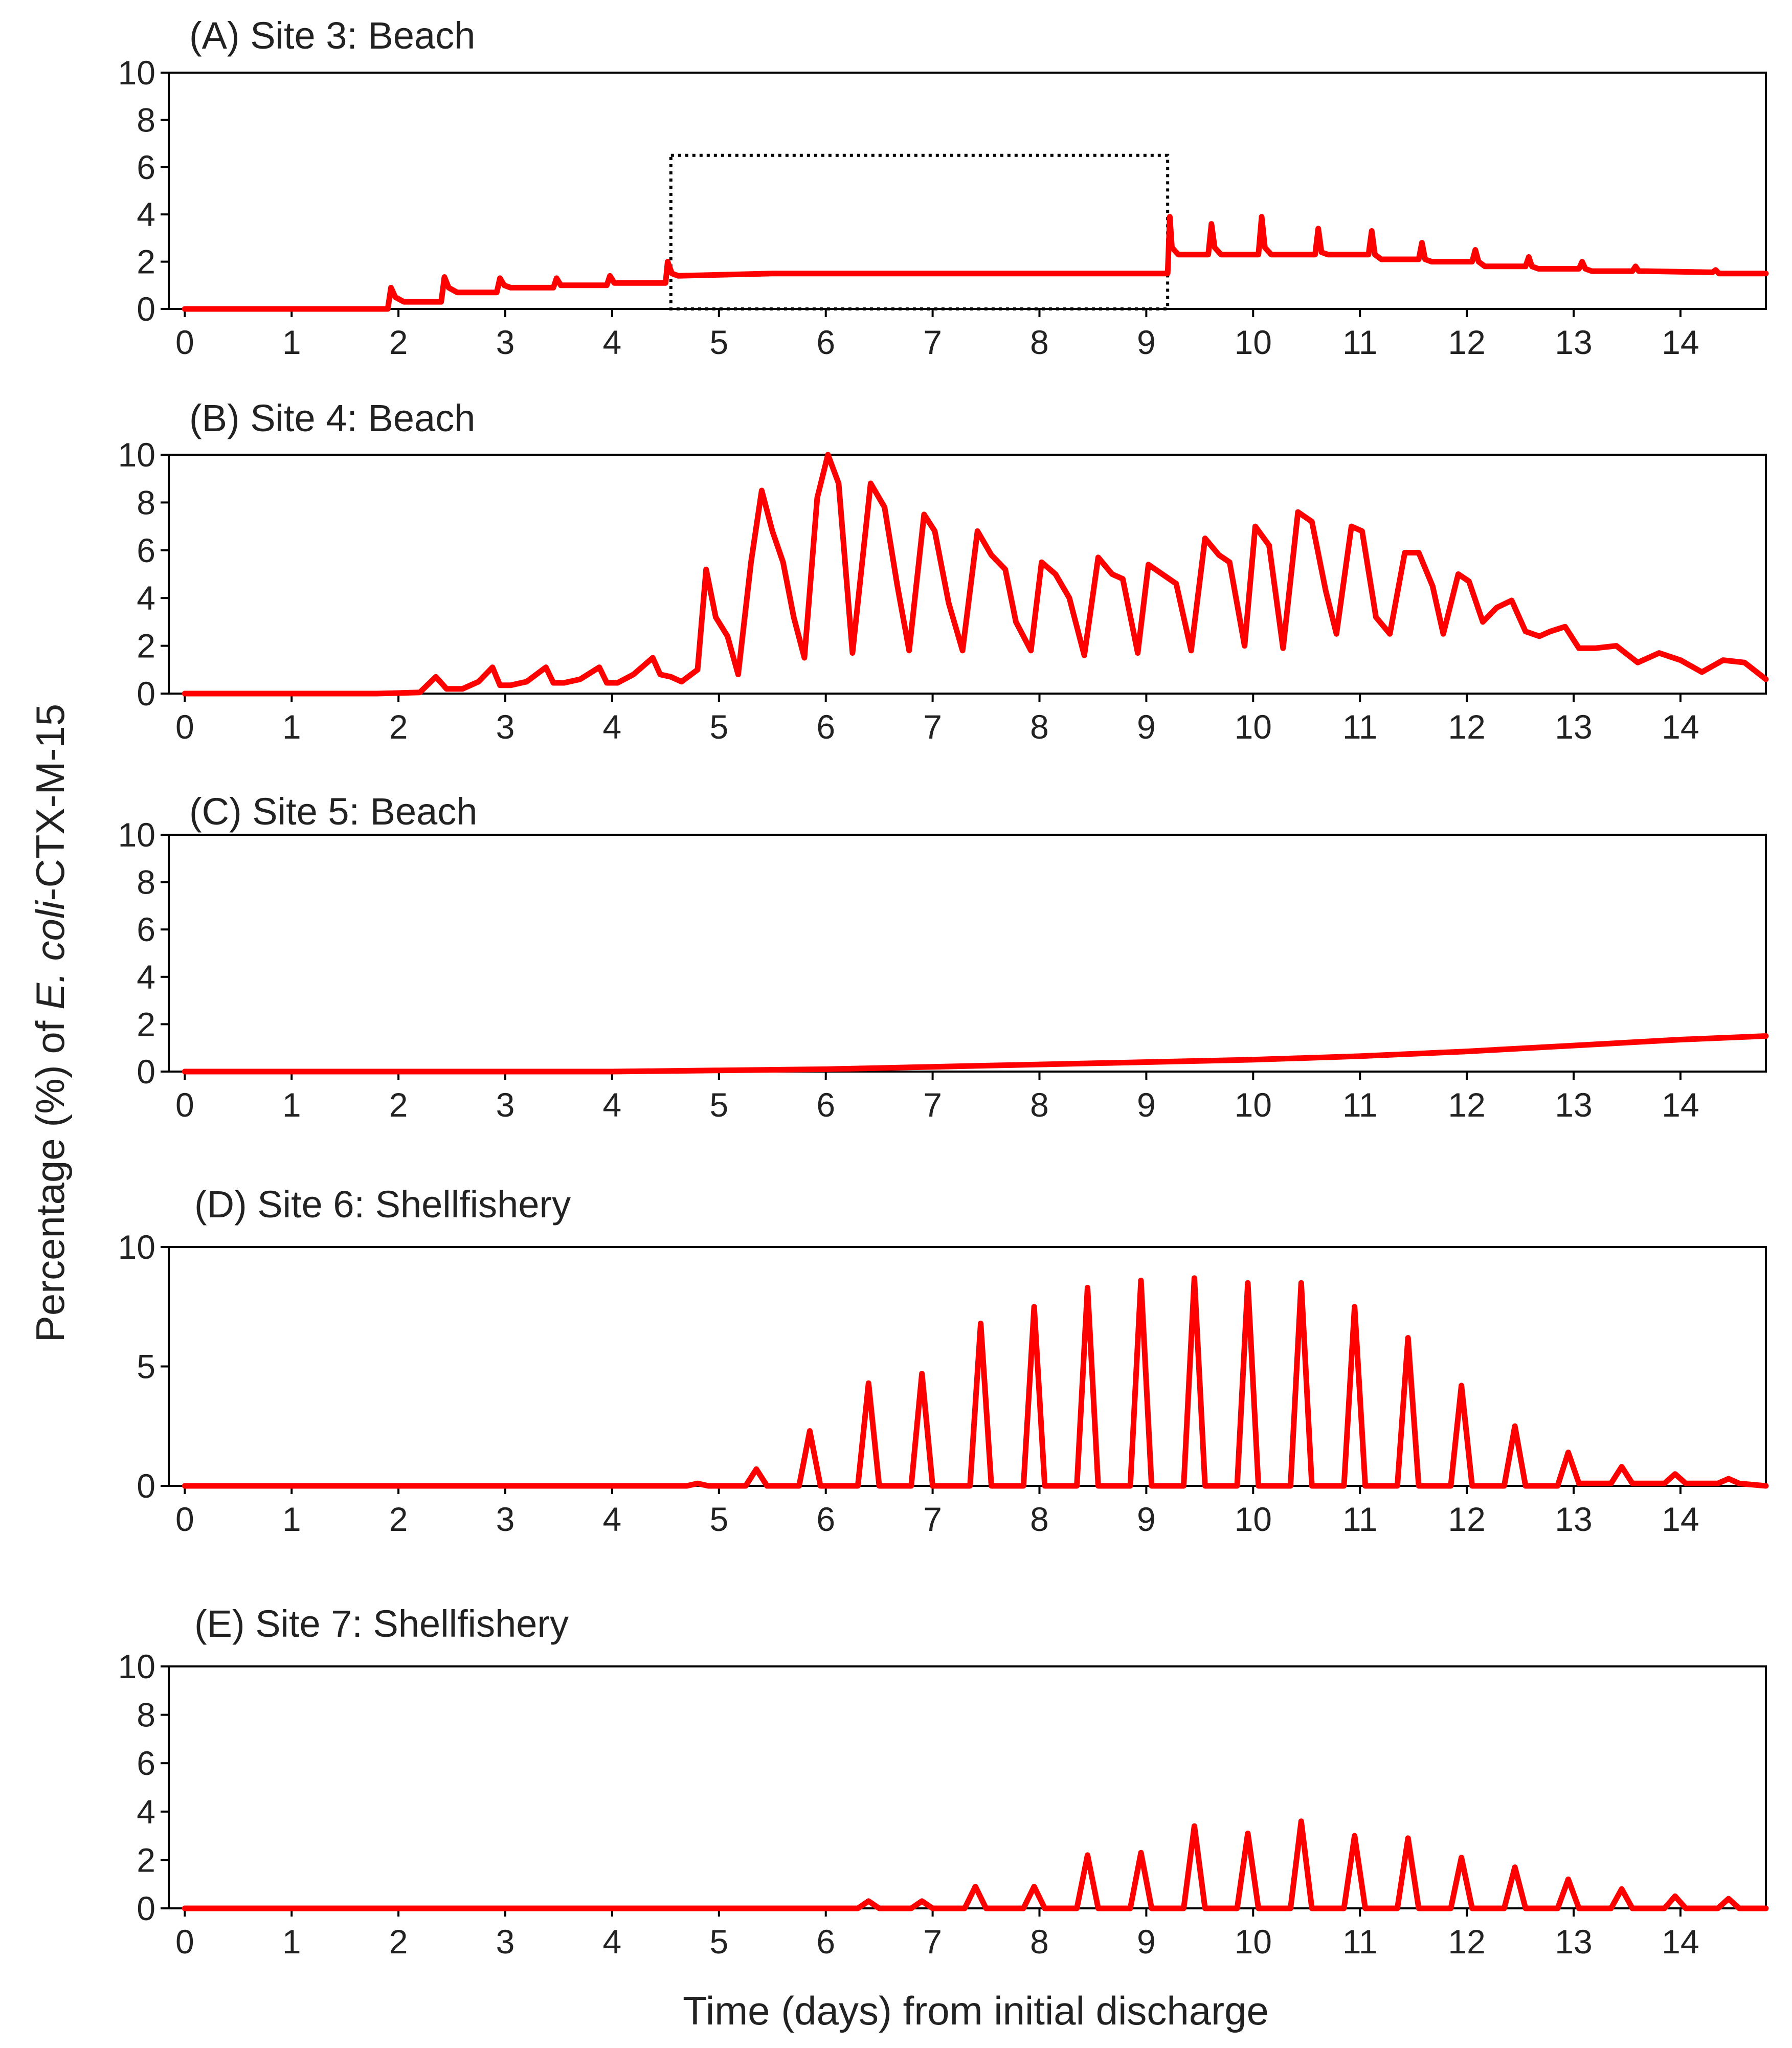 Image resolution: width=1792 pixels, height=2048 pixels. Describe the element at coordinates (146, 1367) in the screenshot. I see `y-tick-label: 5` at that location.